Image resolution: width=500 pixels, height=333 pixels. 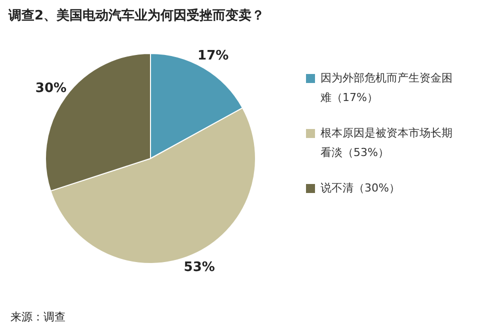 What do you see at coordinates (386, 88) in the screenshot?
I see `legend-label: 因为外部危机而产生资金困难（17%）` at bounding box center [386, 88].